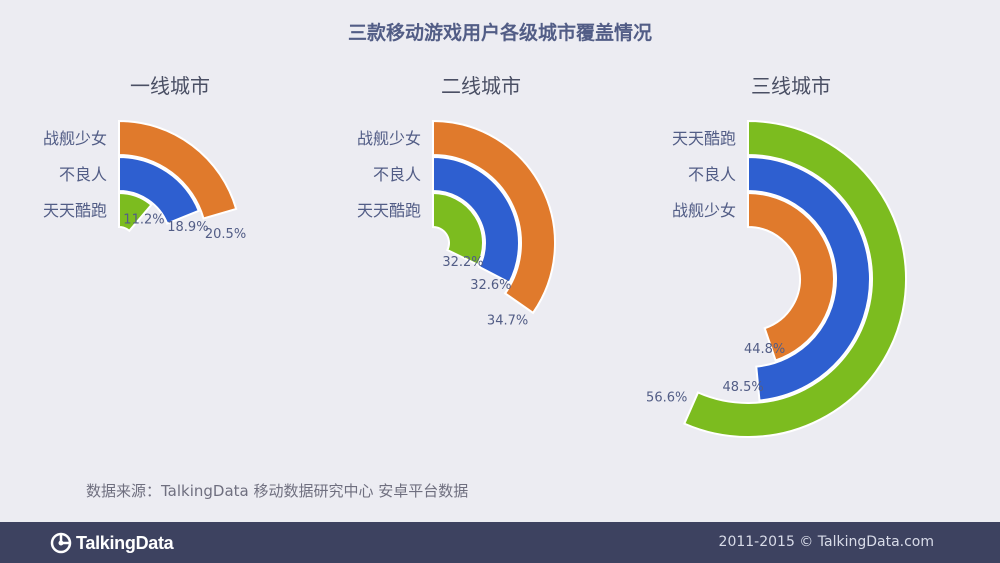  What do you see at coordinates (125, 542) in the screenshot?
I see `logo-text: TalkingData` at bounding box center [125, 542].